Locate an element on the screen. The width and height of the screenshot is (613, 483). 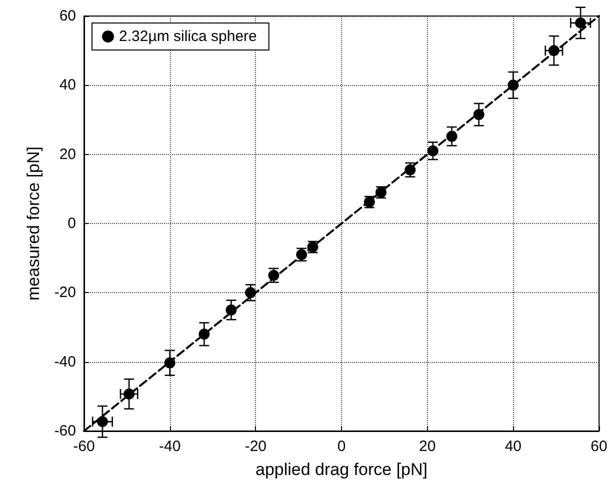
y-tick-label: -60 is located at coordinates (65, 431).